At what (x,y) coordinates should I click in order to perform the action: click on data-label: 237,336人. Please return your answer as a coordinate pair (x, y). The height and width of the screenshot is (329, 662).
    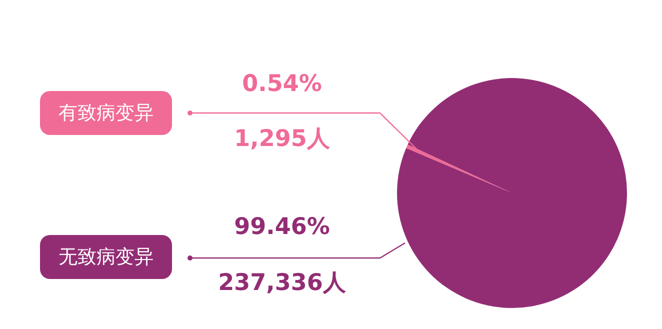
    Looking at the image, I should click on (282, 283).